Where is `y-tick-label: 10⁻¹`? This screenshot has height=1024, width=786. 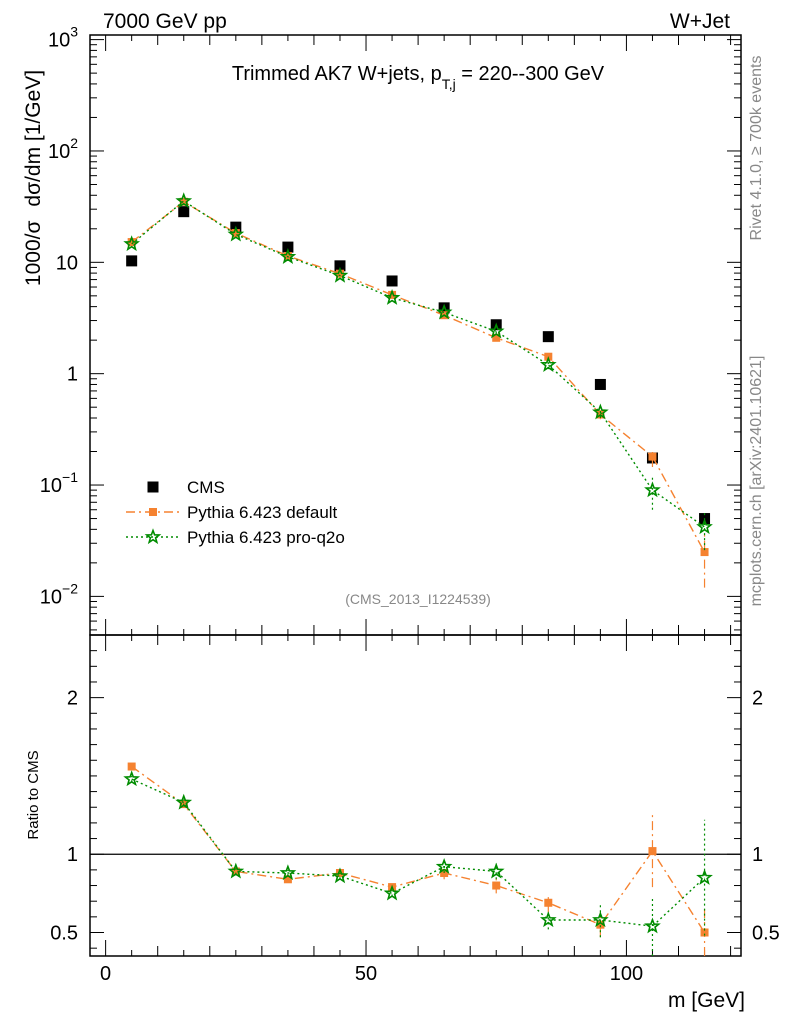
y-tick-label: 10⁻¹ is located at coordinates (59, 483).